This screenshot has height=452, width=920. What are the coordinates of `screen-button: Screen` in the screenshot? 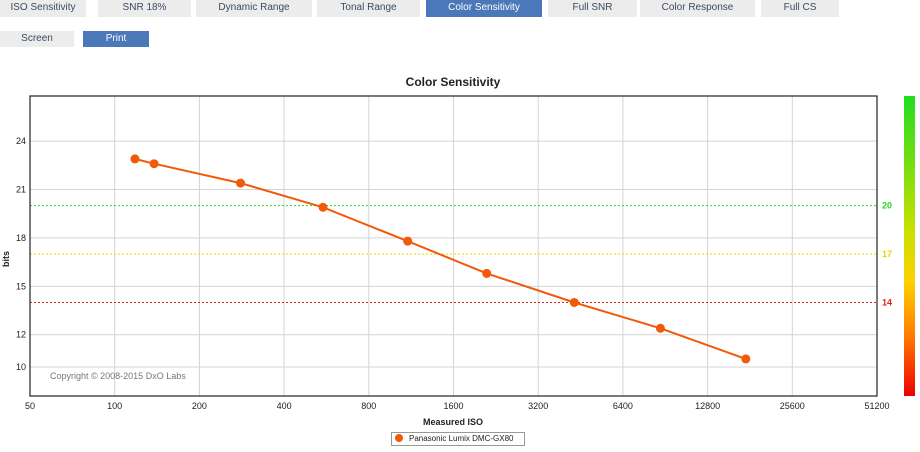 It's located at (37, 39).